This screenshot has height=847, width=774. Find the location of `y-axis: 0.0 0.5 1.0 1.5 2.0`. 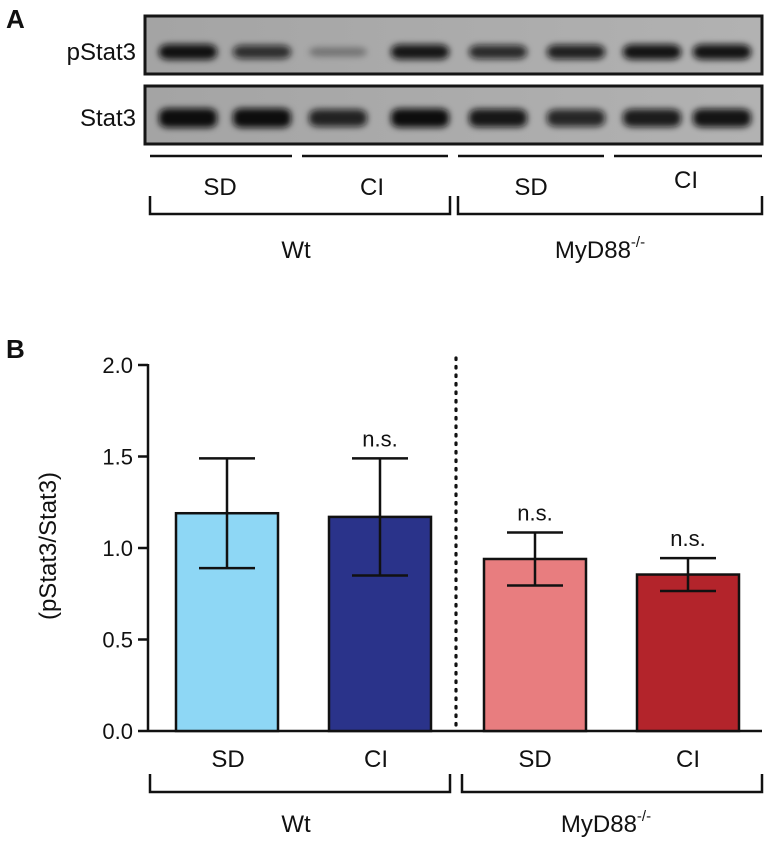

y-axis: 0.0 0.5 1.0 1.5 2.0 is located at coordinates (126, 548).